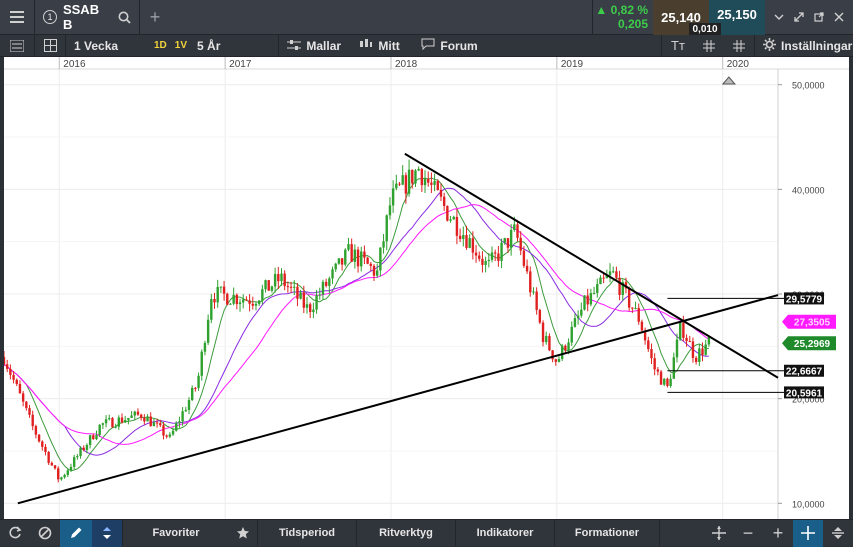 The height and width of the screenshot is (547, 853). I want to click on popout-icon, so click(819, 17).